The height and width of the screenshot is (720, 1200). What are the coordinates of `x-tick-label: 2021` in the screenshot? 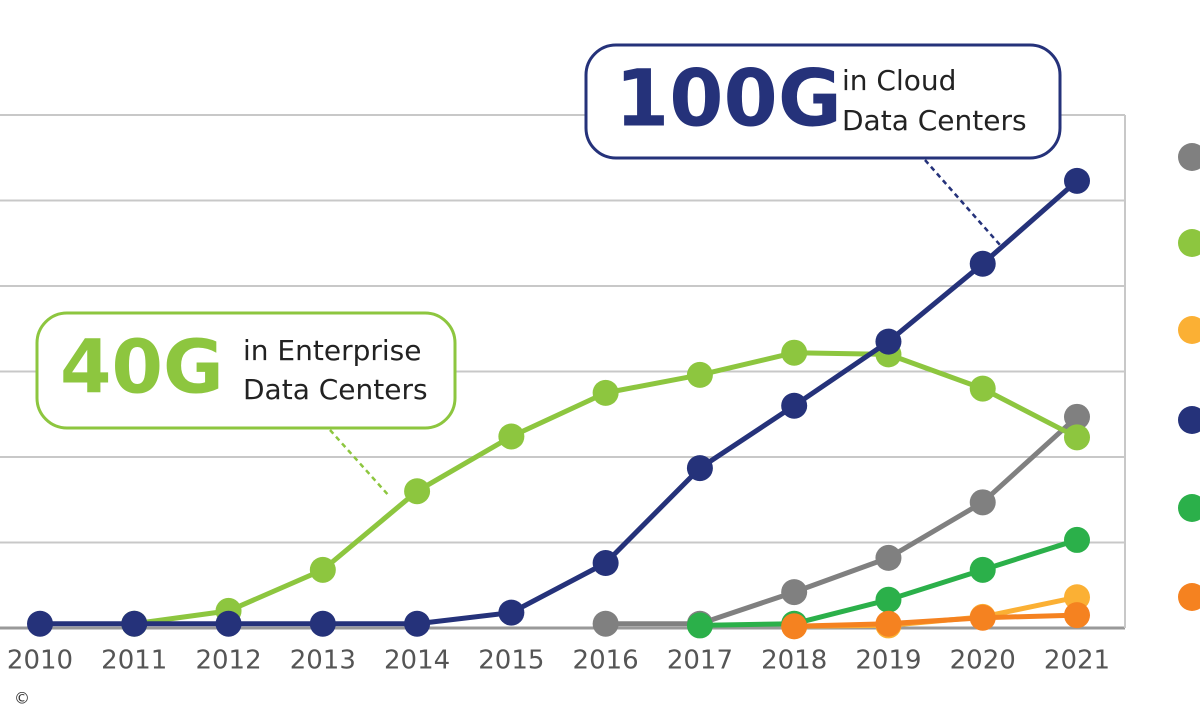 It's located at (1077, 661).